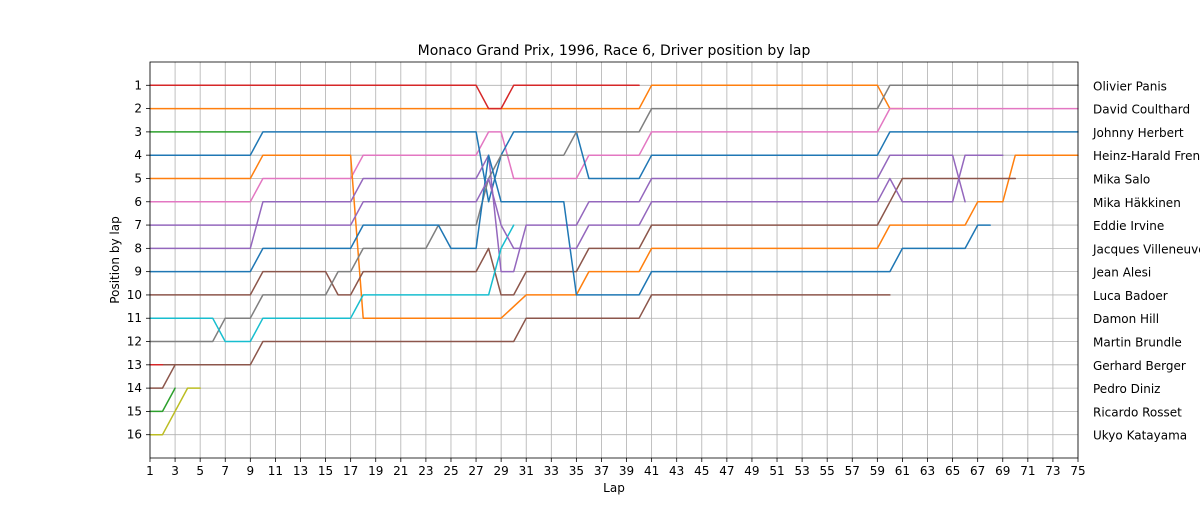  Describe the element at coordinates (1126, 319) in the screenshot. I see `legend-label: Damon Hill` at that location.